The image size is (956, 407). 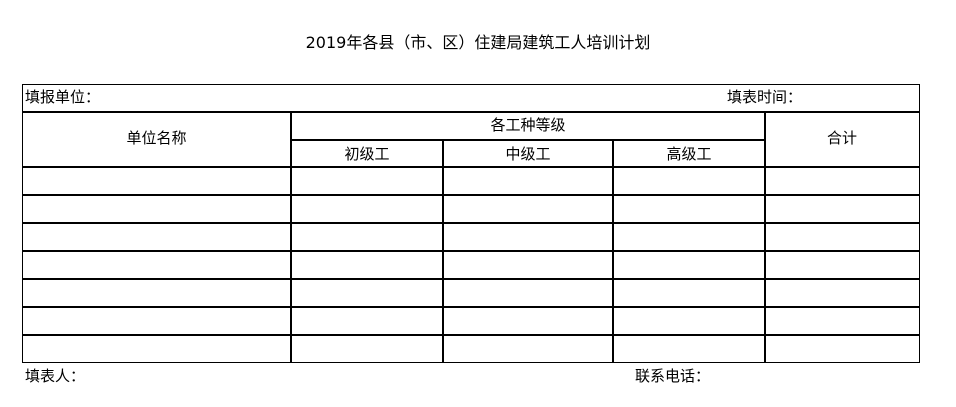 I want to click on header-intermediate: 中级工, so click(x=528, y=154).